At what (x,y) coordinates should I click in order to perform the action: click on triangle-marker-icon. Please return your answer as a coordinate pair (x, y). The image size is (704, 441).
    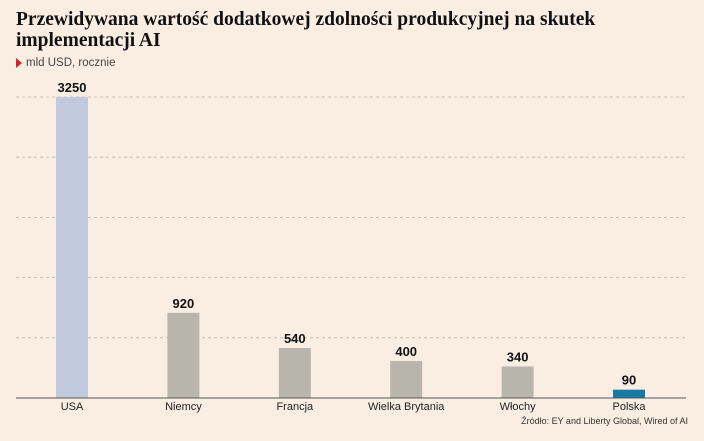
    Looking at the image, I should click on (19, 63).